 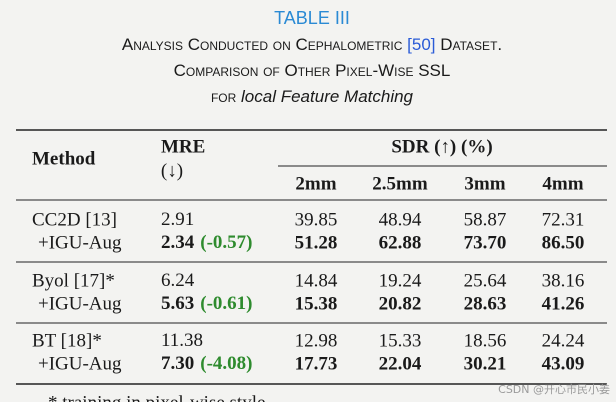 What do you see at coordinates (316, 242) in the screenshot?
I see `sdr-cell: 51.28` at bounding box center [316, 242].